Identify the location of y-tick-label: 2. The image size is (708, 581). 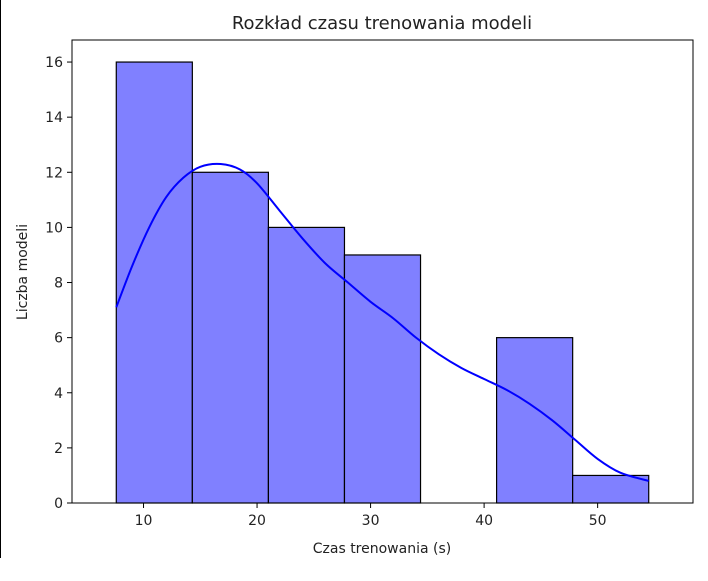
(58, 449).